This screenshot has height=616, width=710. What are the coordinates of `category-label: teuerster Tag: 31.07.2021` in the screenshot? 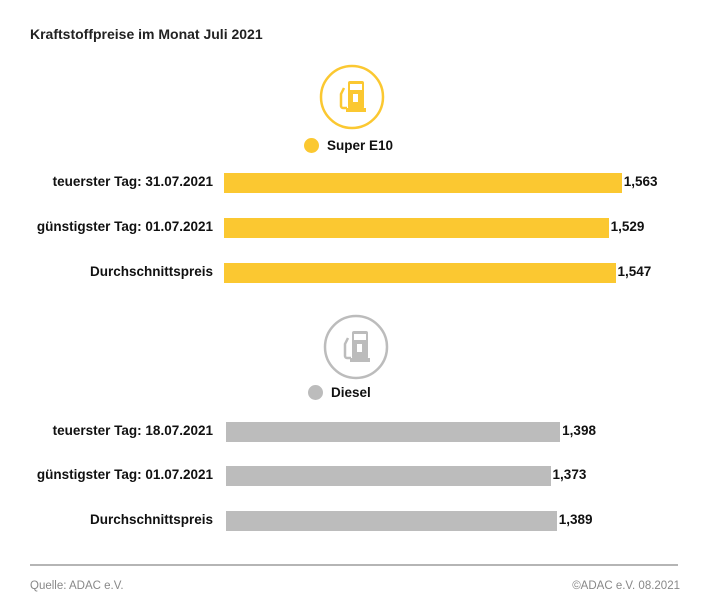 It's located at (132, 181).